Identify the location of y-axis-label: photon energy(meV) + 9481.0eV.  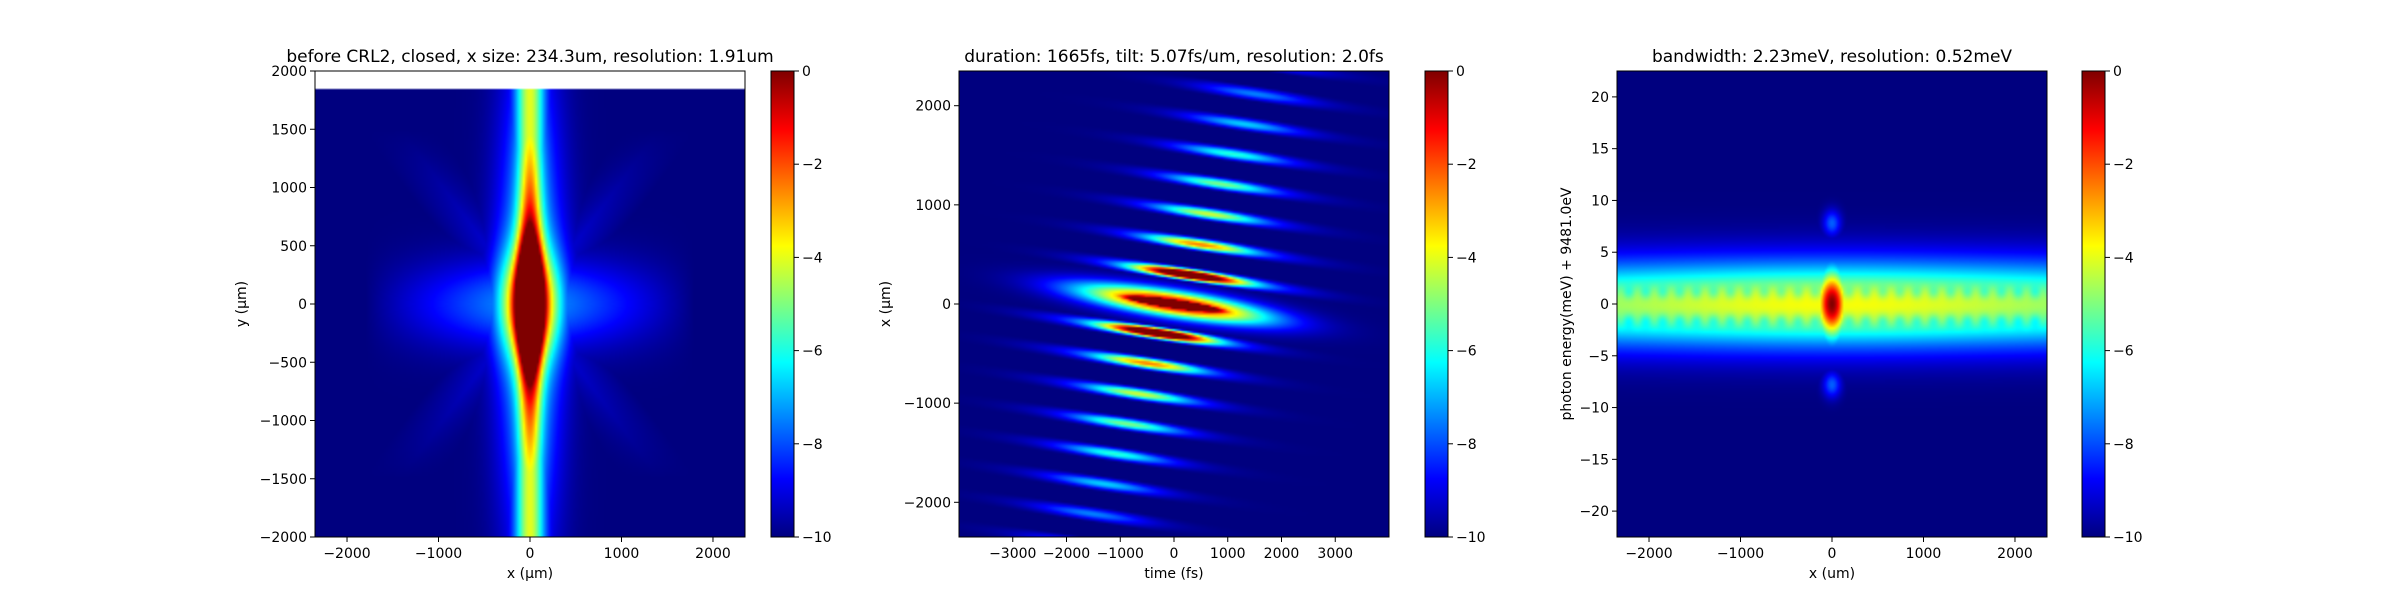
(1567, 303).